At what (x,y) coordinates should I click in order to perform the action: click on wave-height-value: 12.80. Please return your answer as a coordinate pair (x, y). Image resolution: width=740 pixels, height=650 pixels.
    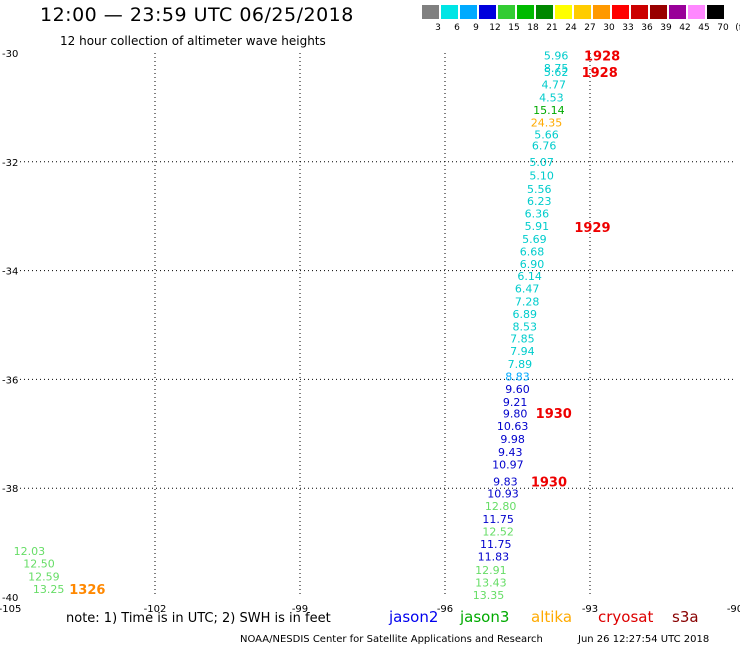
    Looking at the image, I should click on (501, 506).